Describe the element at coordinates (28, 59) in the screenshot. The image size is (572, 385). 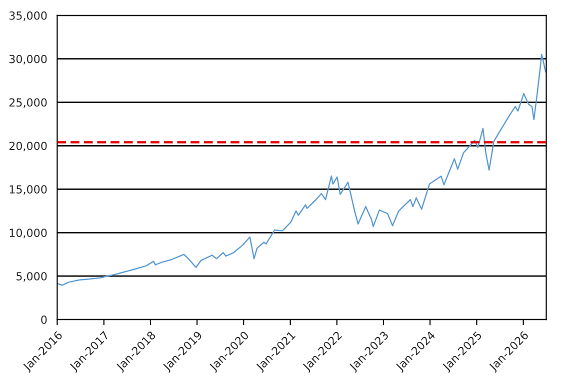
I see `y-tick-label: 30,000` at that location.